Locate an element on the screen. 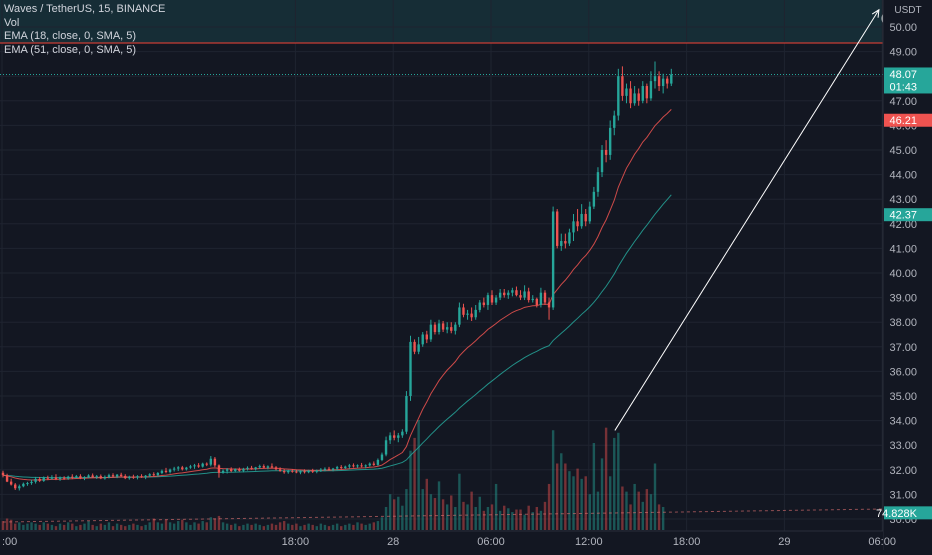 The width and height of the screenshot is (932, 555). price-label-value: 48.07 is located at coordinates (903, 75).